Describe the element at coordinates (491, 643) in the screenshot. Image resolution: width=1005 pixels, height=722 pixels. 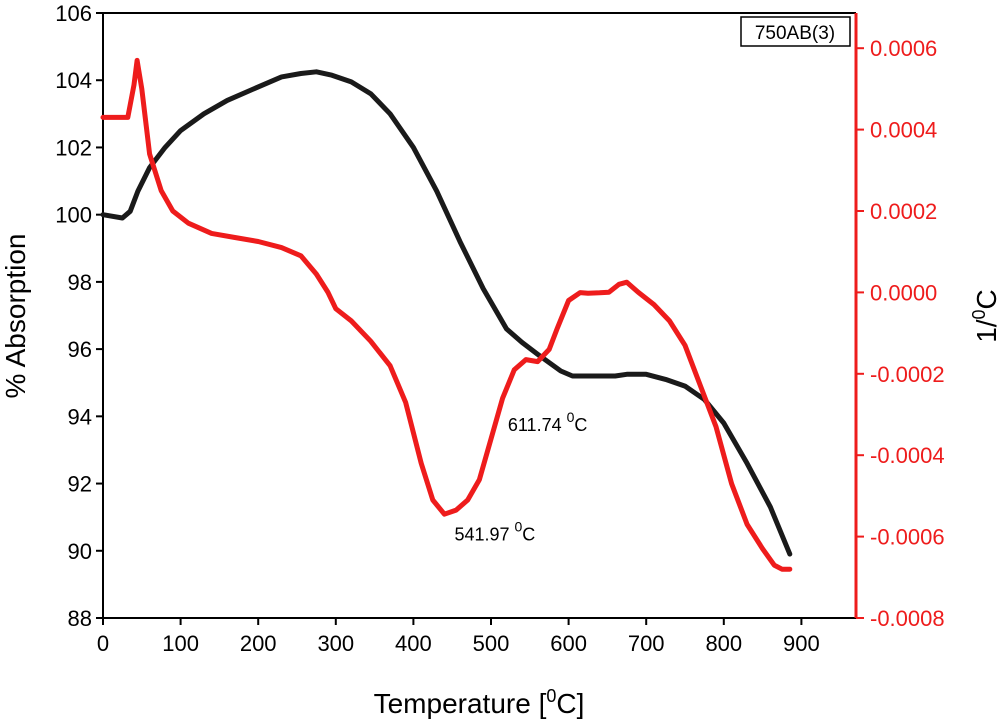
I see `x-tick-label: 500` at that location.